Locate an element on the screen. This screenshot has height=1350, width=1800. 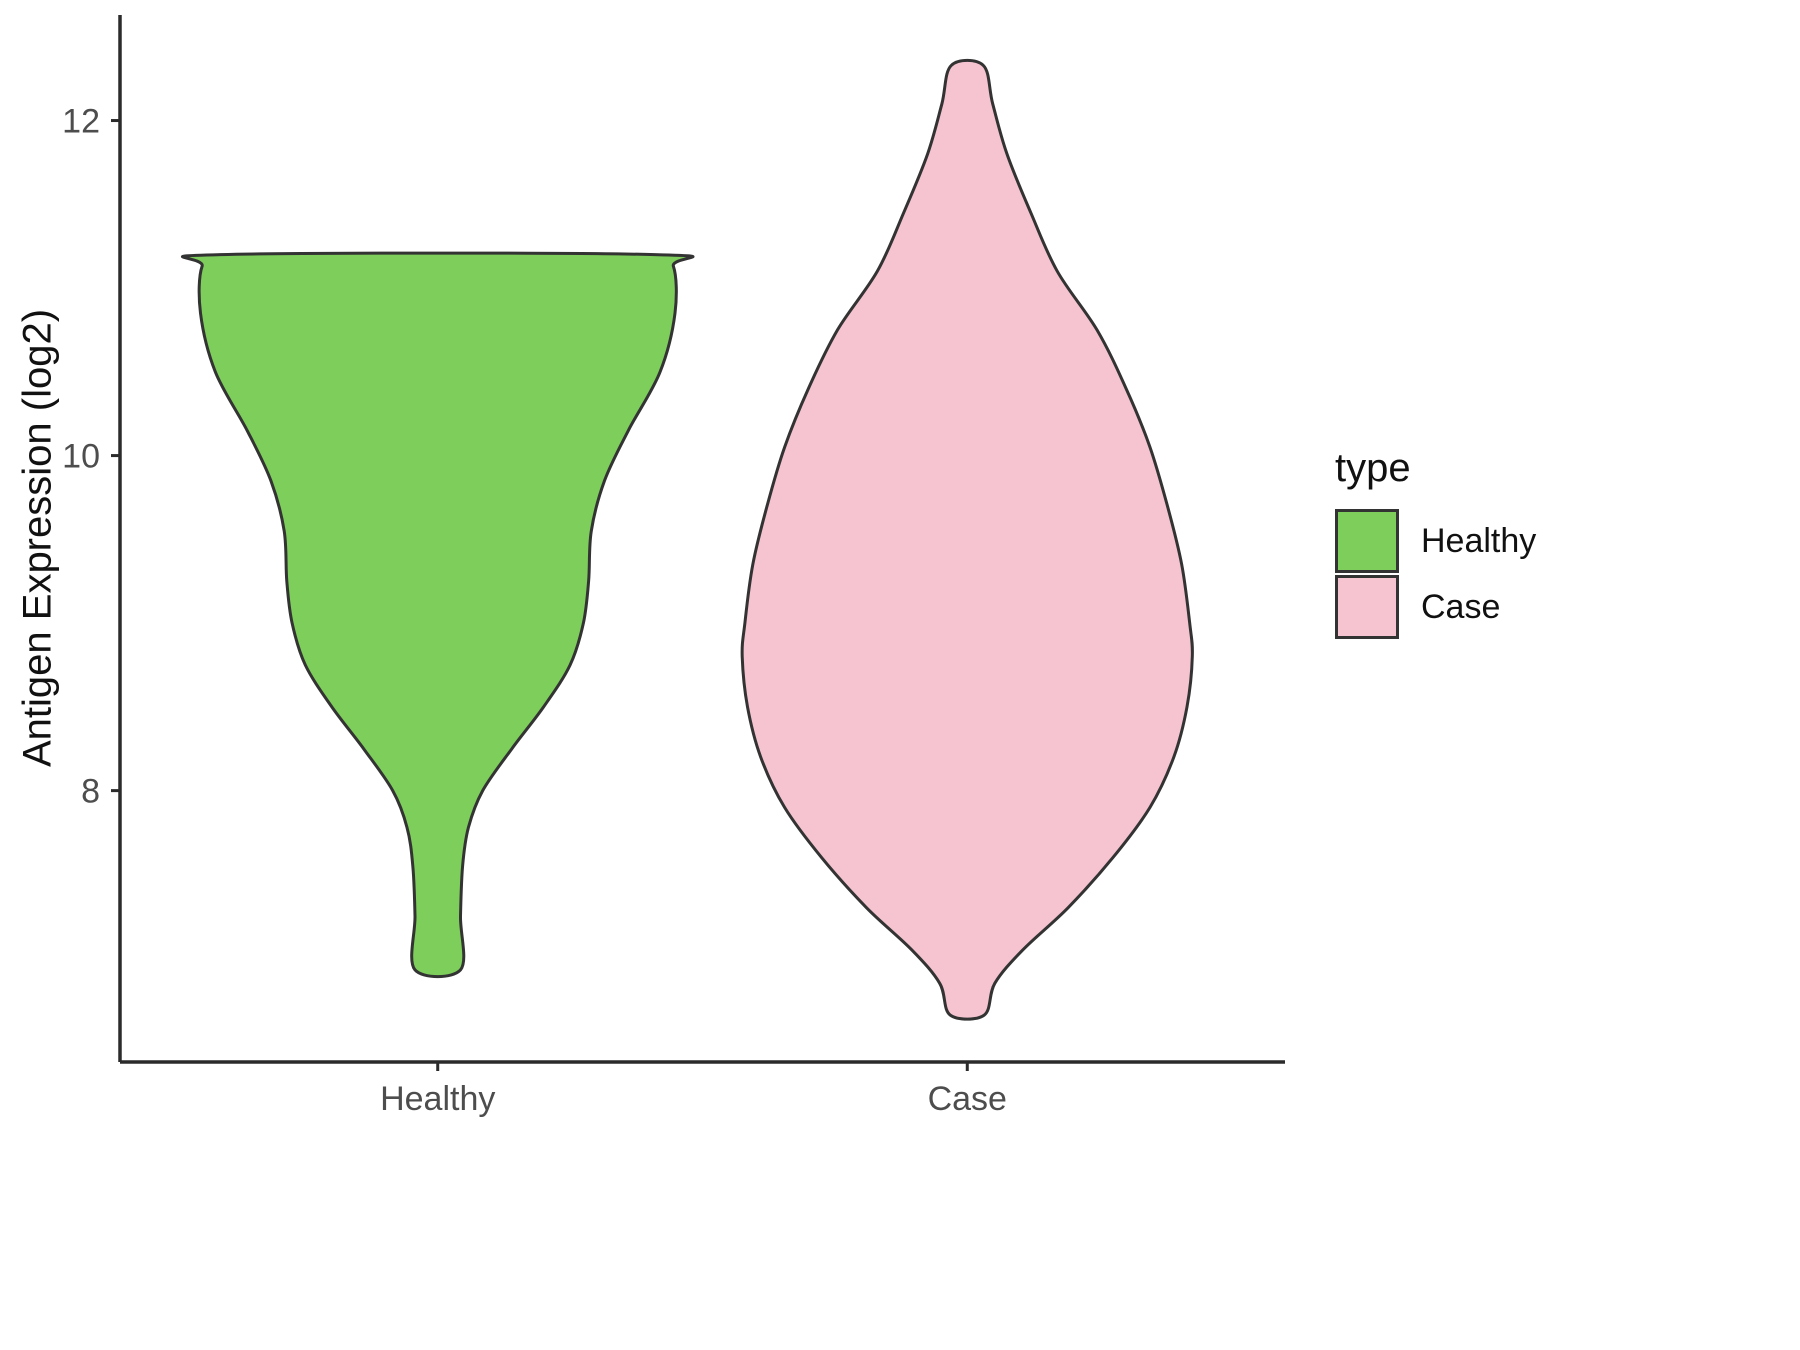
x-tick-label-healthy: Healthy is located at coordinates (437, 1099).